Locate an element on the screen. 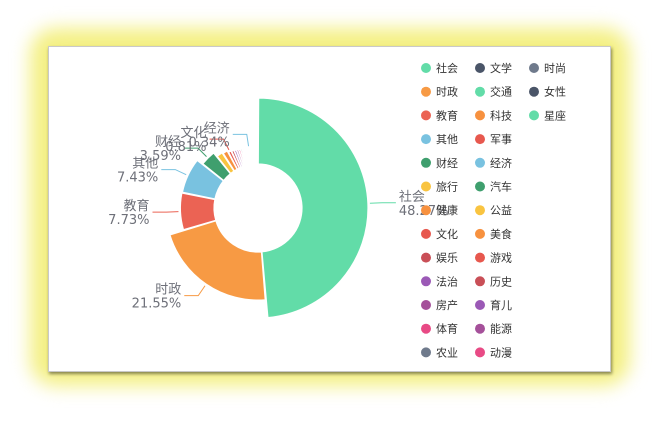  legend-item-6: 教育 is located at coordinates (439, 115).